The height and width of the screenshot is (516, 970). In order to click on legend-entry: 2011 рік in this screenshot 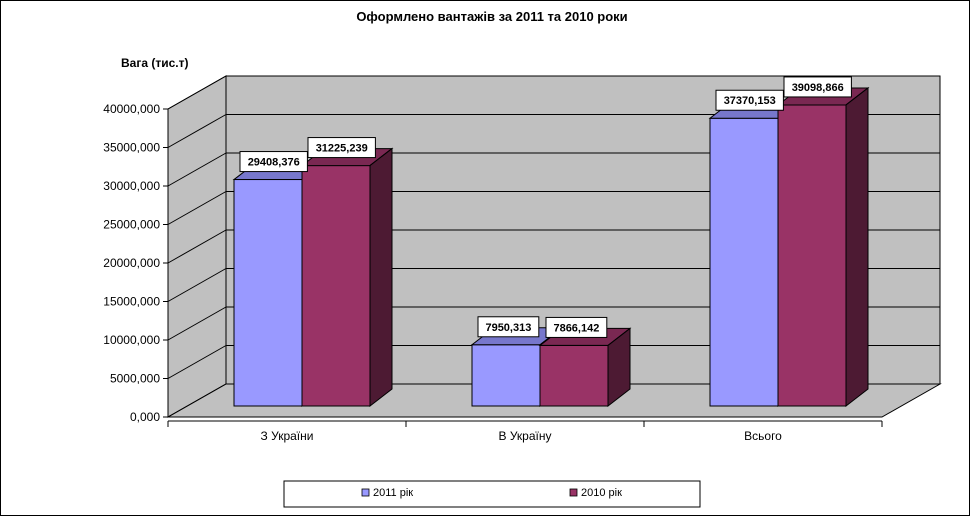, I will do `click(393, 493)`.